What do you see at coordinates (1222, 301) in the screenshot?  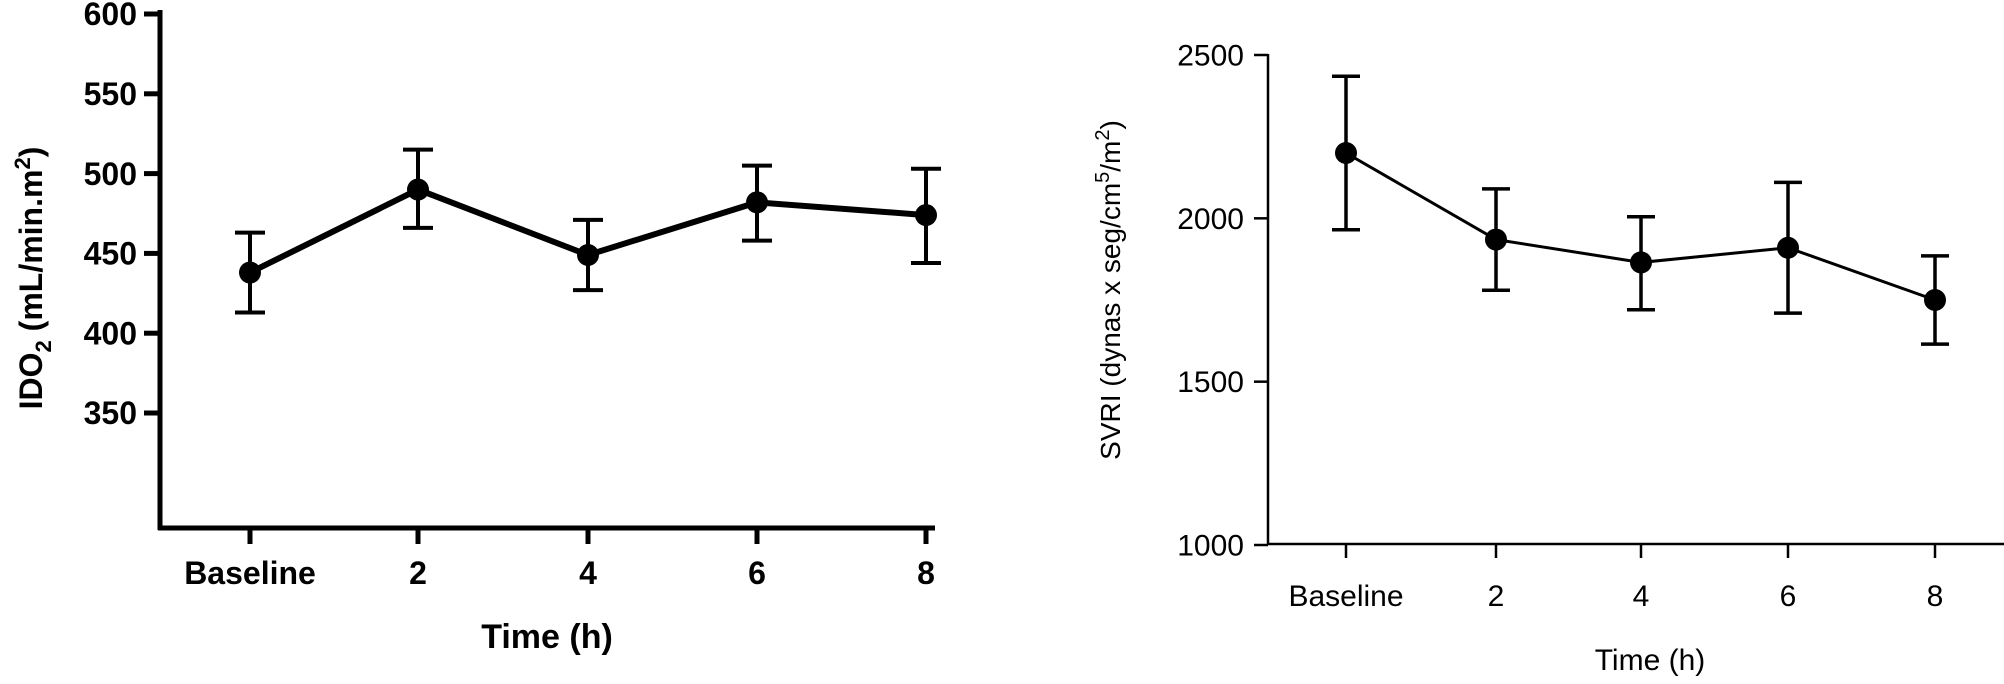 I see `y-axis-ticks: 1000 1500 2000 2500` at bounding box center [1222, 301].